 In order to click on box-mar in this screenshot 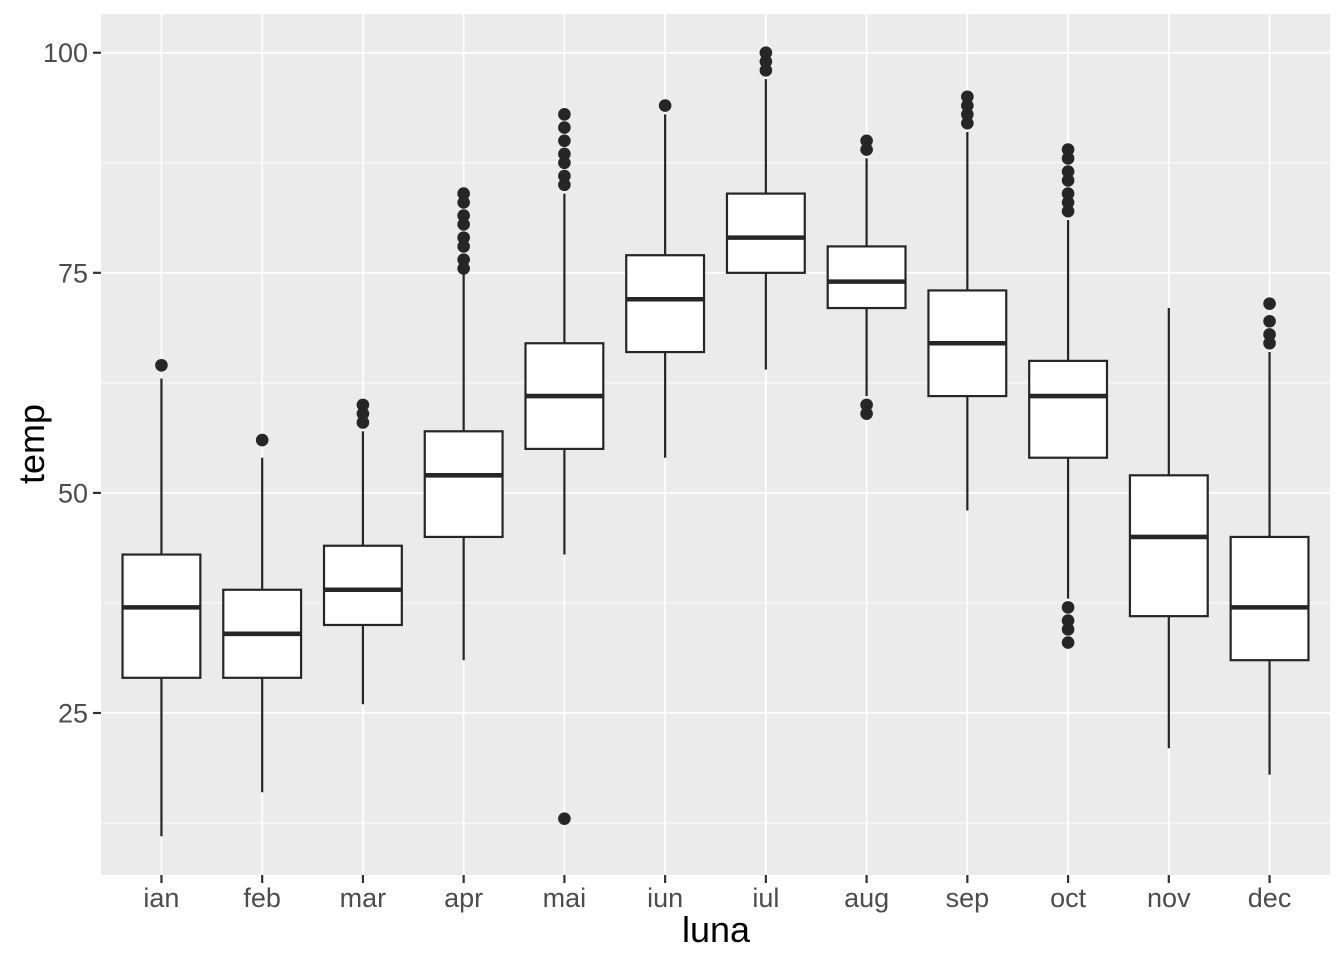, I will do `click(362, 585)`.